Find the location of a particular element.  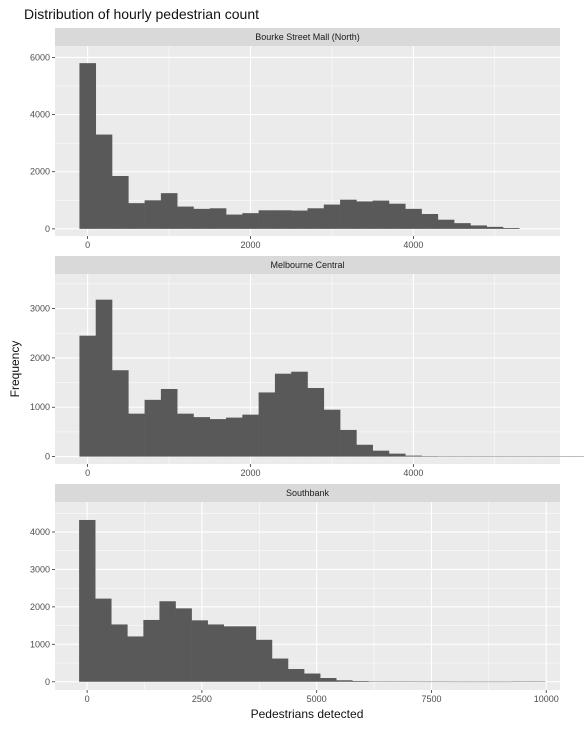

x-tick-label: 10000 is located at coordinates (546, 699).